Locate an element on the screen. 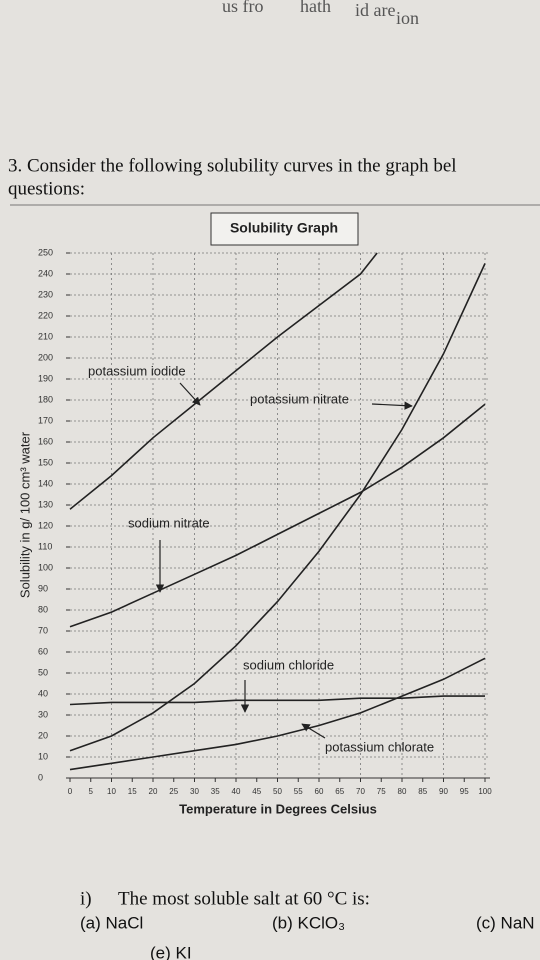 This screenshot has width=540, height=960. option: (b) KClO₃ is located at coordinates (308, 922).